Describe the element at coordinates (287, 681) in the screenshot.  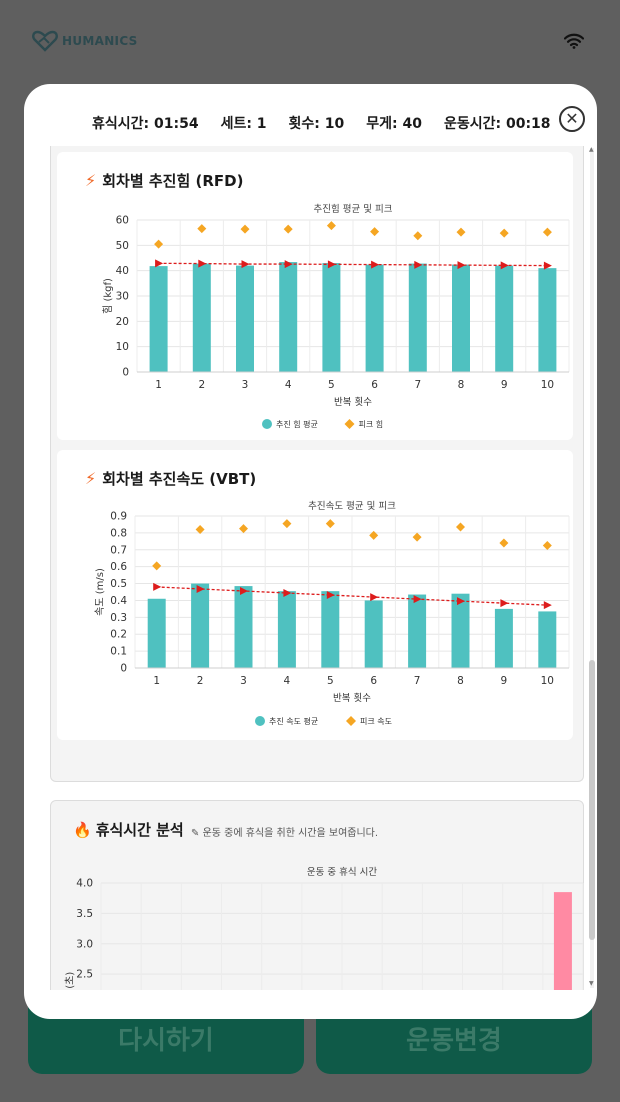
I see `x-tick-label: 4` at that location.